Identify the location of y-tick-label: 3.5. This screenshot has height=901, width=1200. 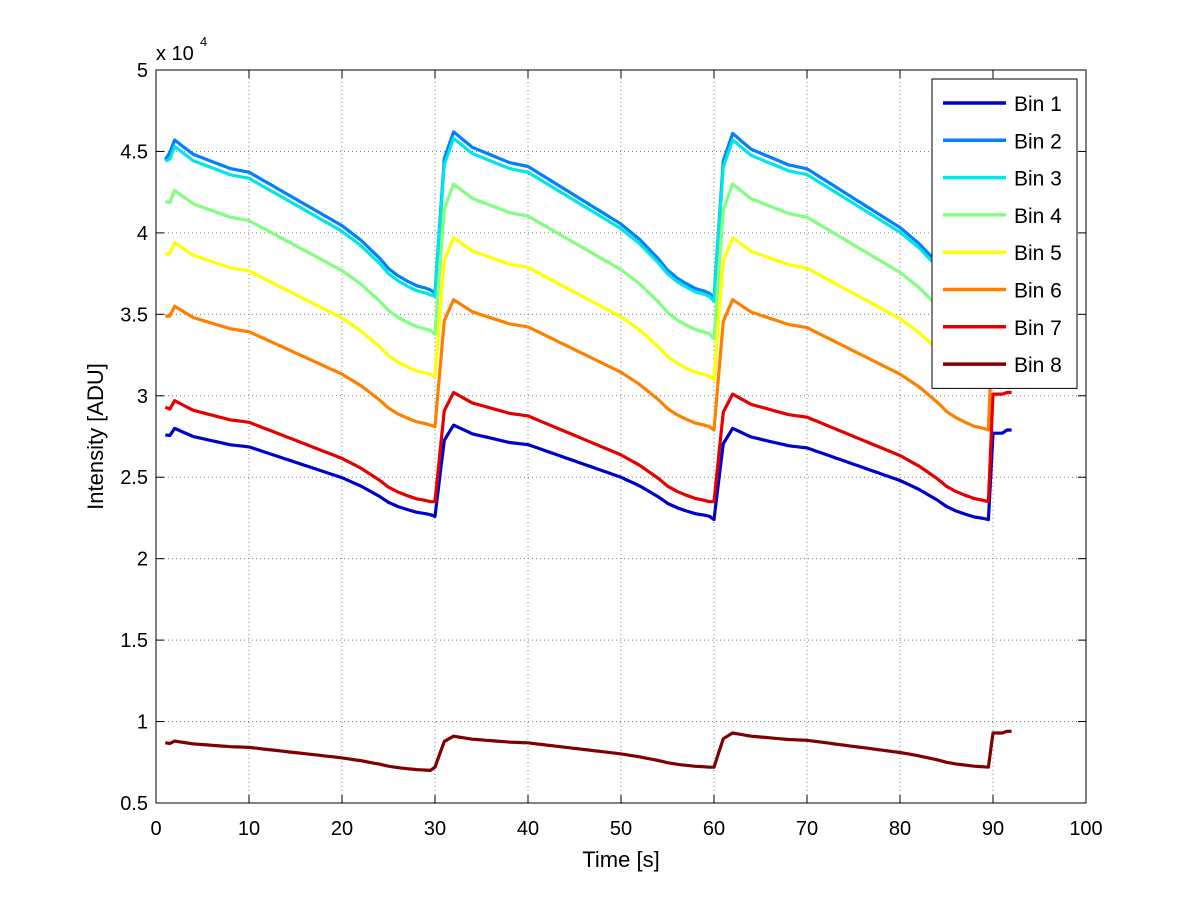
(134, 315).